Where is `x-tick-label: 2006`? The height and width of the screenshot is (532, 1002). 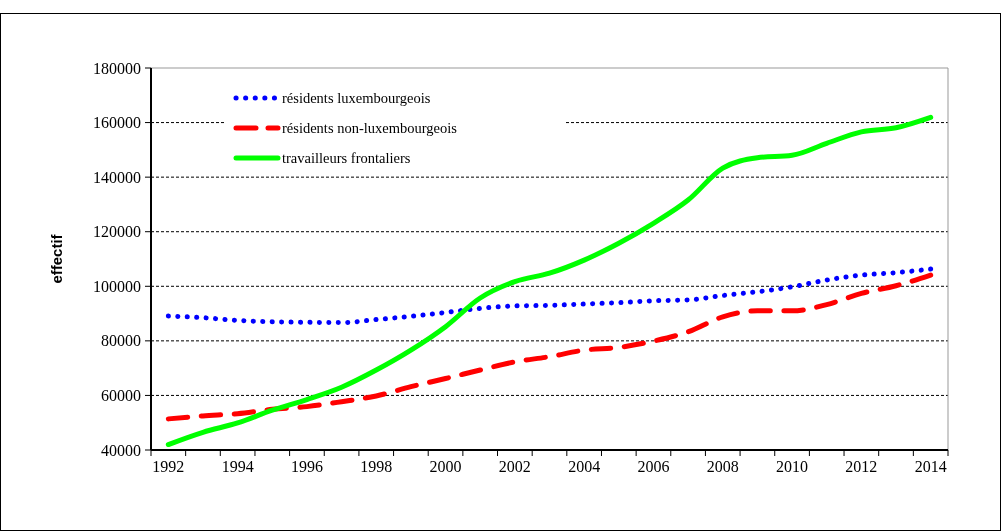
x-tick-label: 2006 is located at coordinates (653, 466).